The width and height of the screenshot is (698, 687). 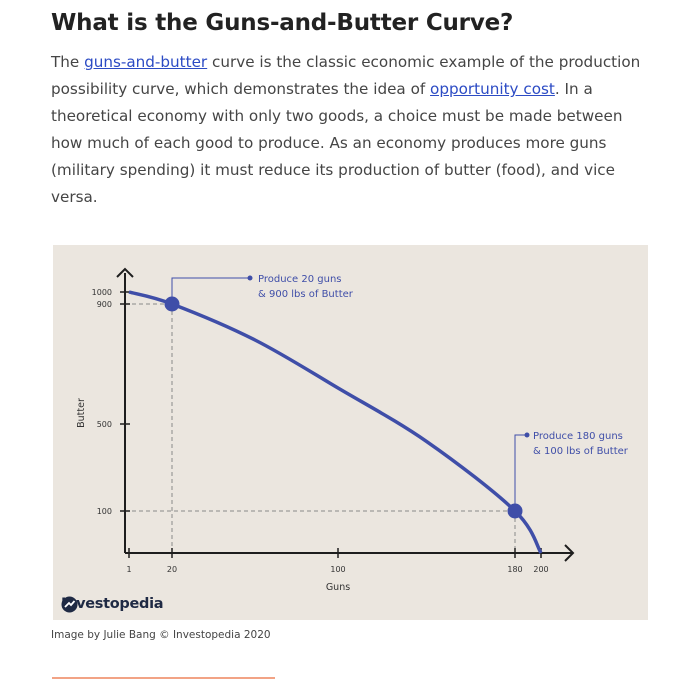 I want to click on callout-label: Produce 180 guns, so click(x=578, y=436).